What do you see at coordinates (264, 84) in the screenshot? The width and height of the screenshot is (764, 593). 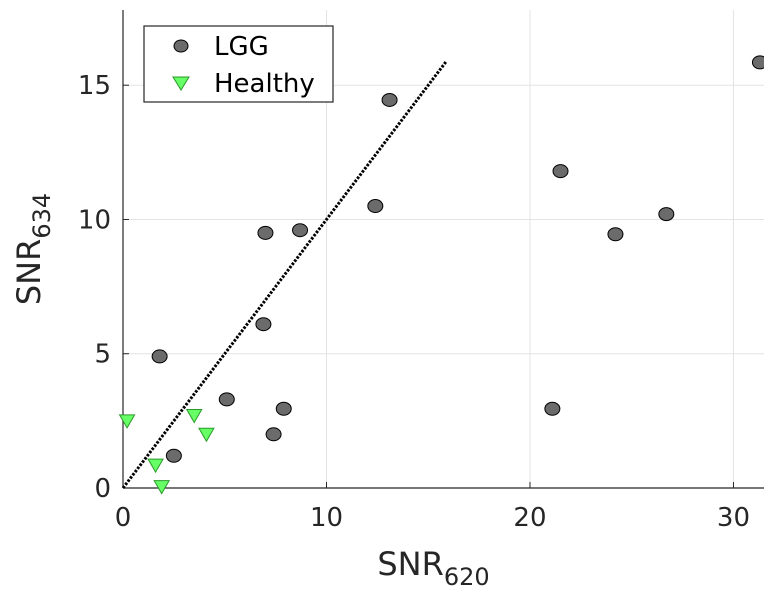 I see `legend-healthy-label: Healthy` at bounding box center [264, 84].